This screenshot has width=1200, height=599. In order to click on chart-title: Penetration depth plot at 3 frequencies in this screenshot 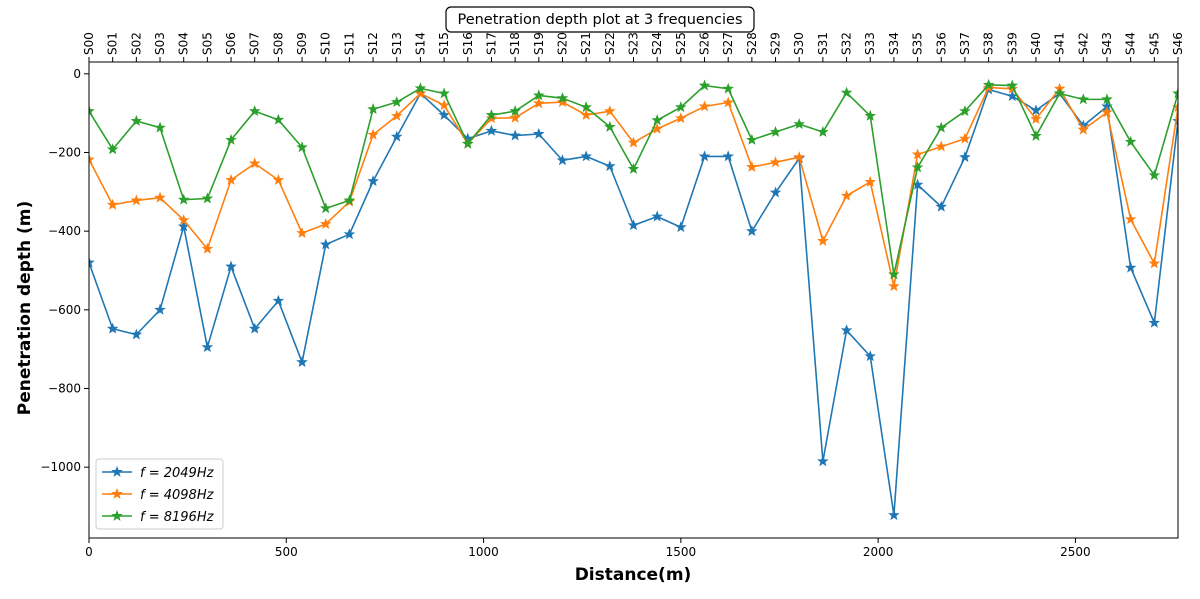, I will do `click(599, 20)`.